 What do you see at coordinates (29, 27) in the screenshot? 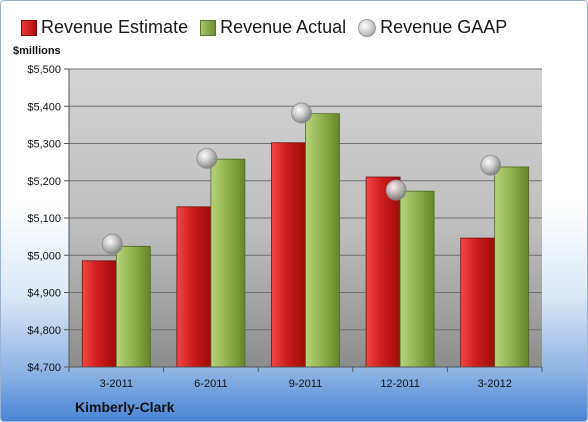
I see `estimate-swatch-icon` at bounding box center [29, 27].